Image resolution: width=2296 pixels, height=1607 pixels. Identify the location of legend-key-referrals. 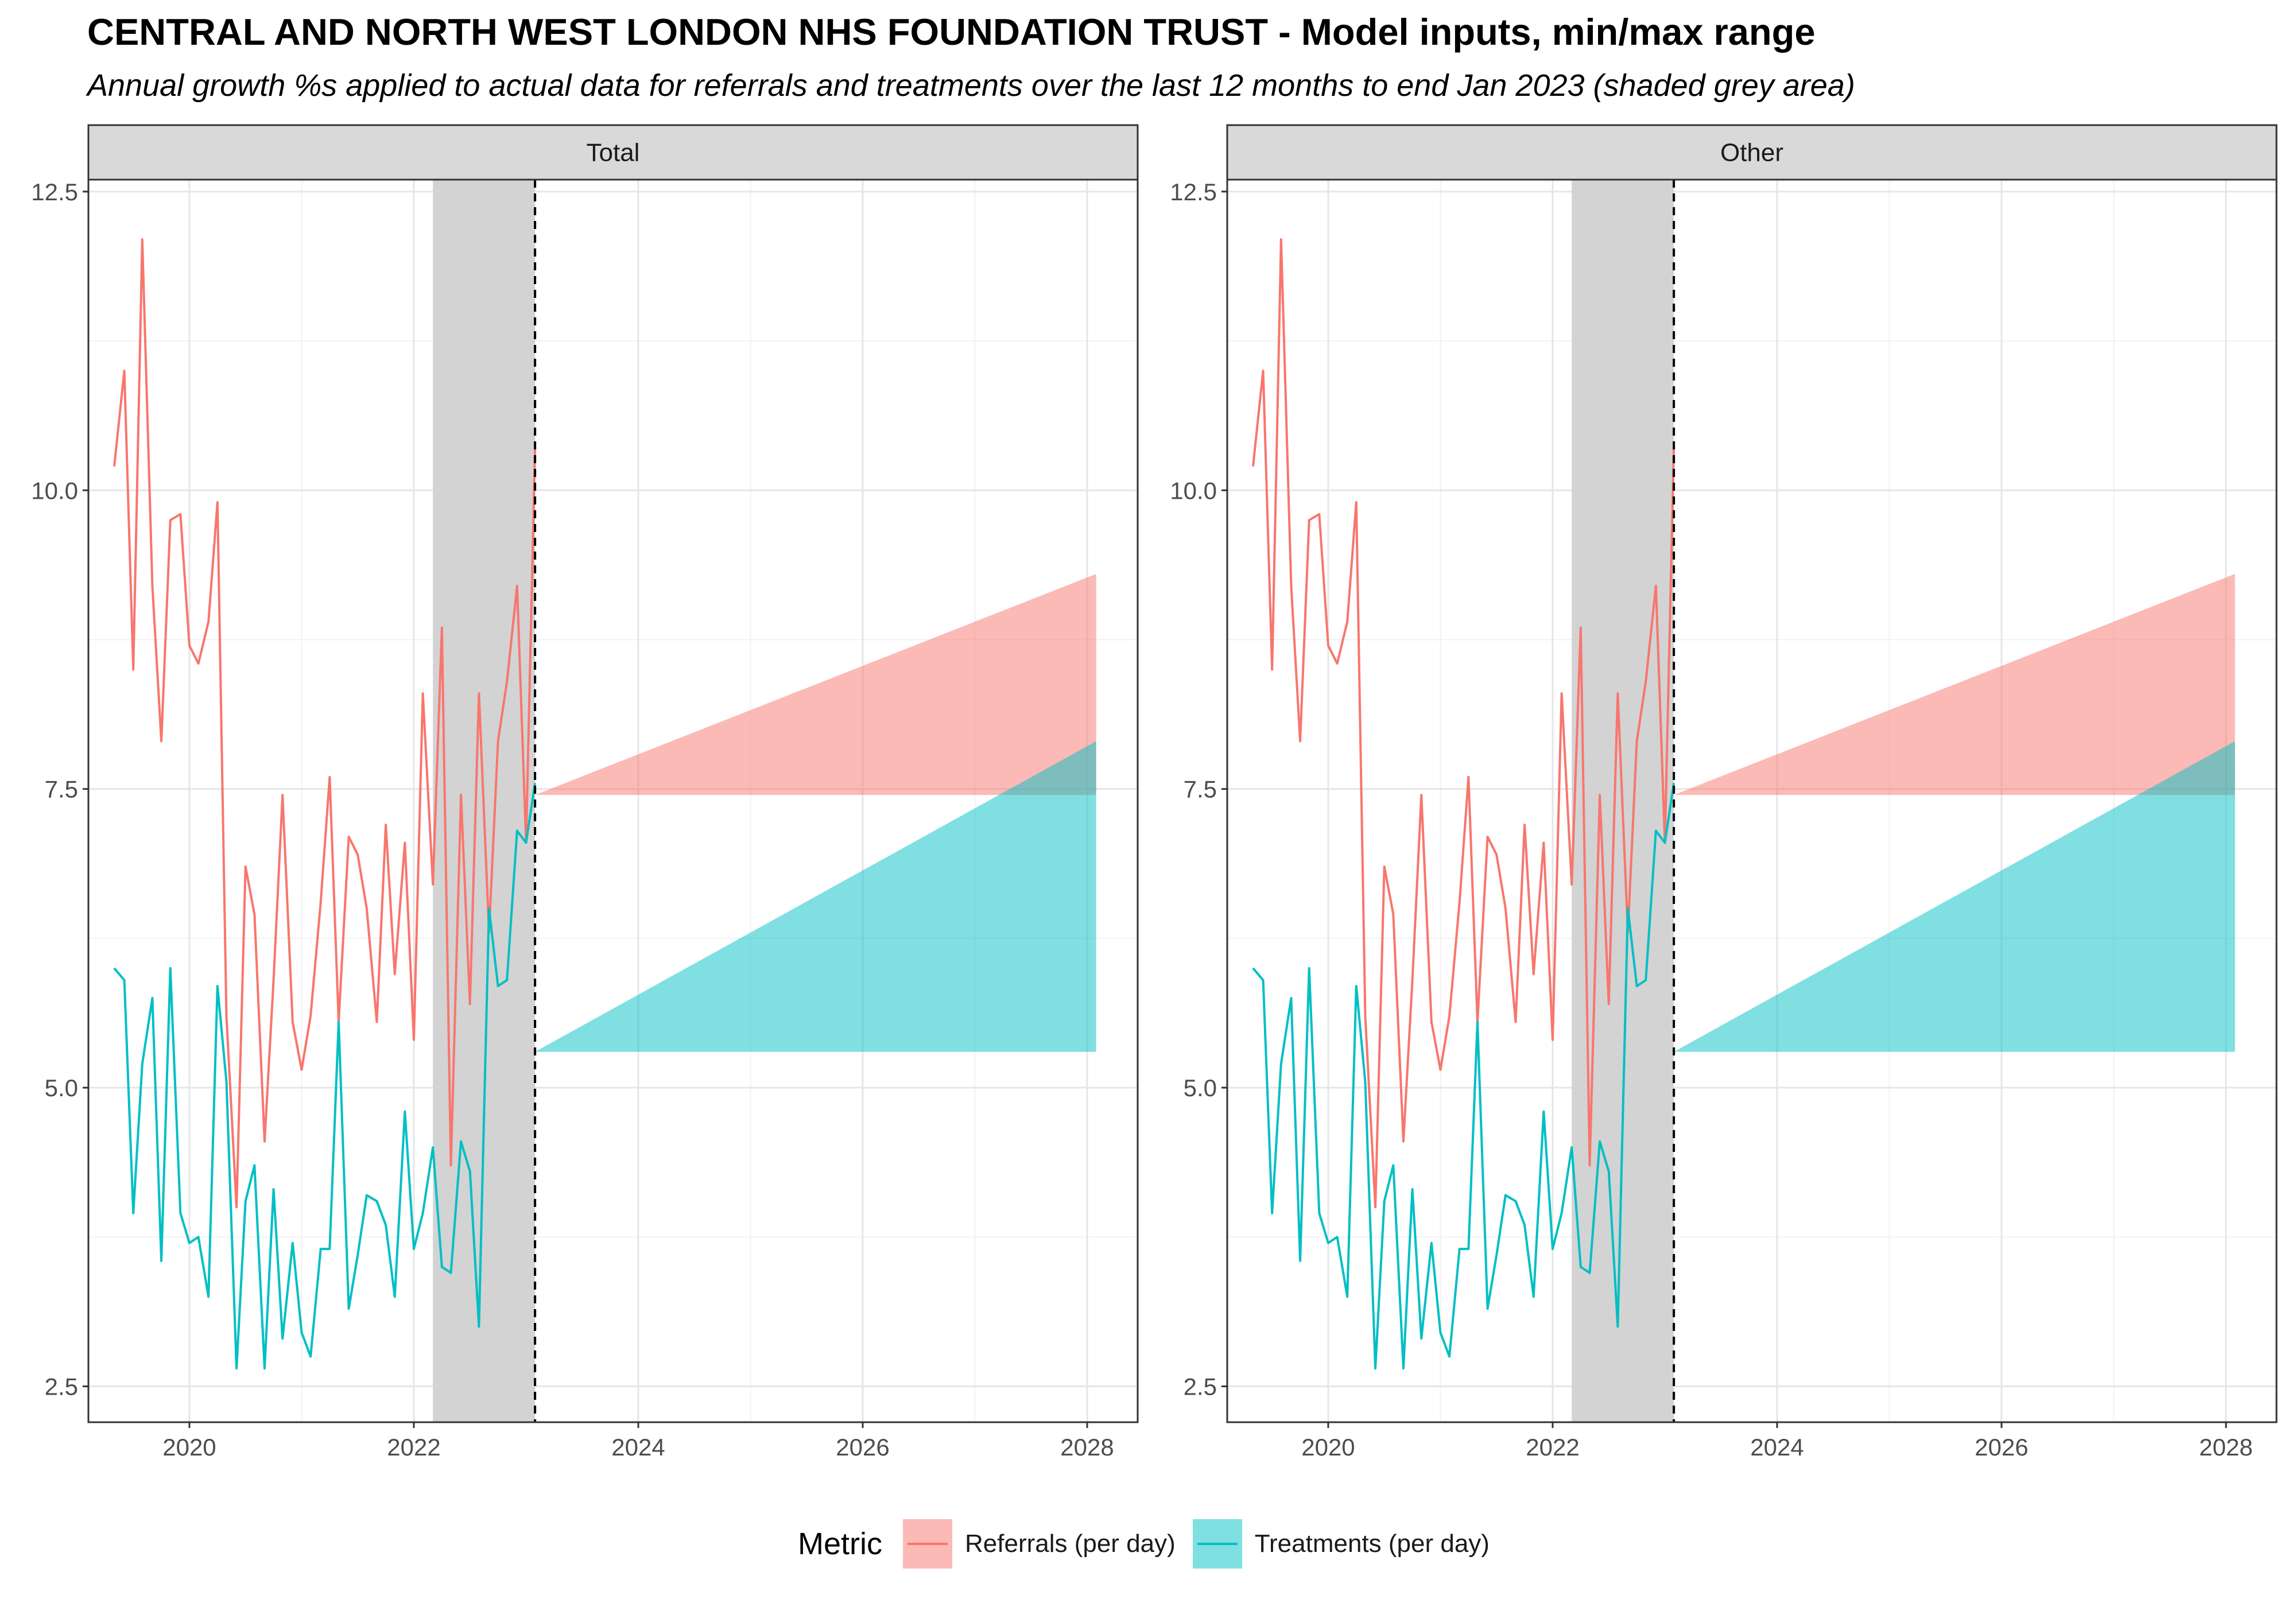
(927, 1544).